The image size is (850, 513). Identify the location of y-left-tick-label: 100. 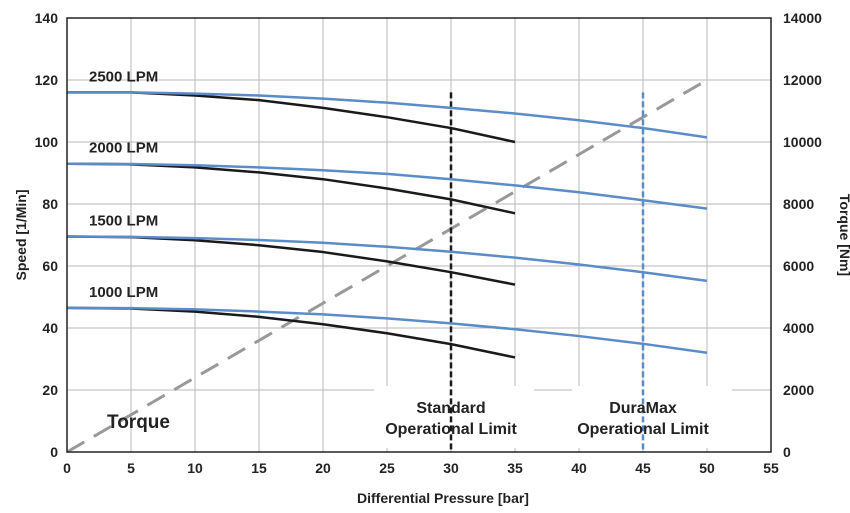
(47, 142).